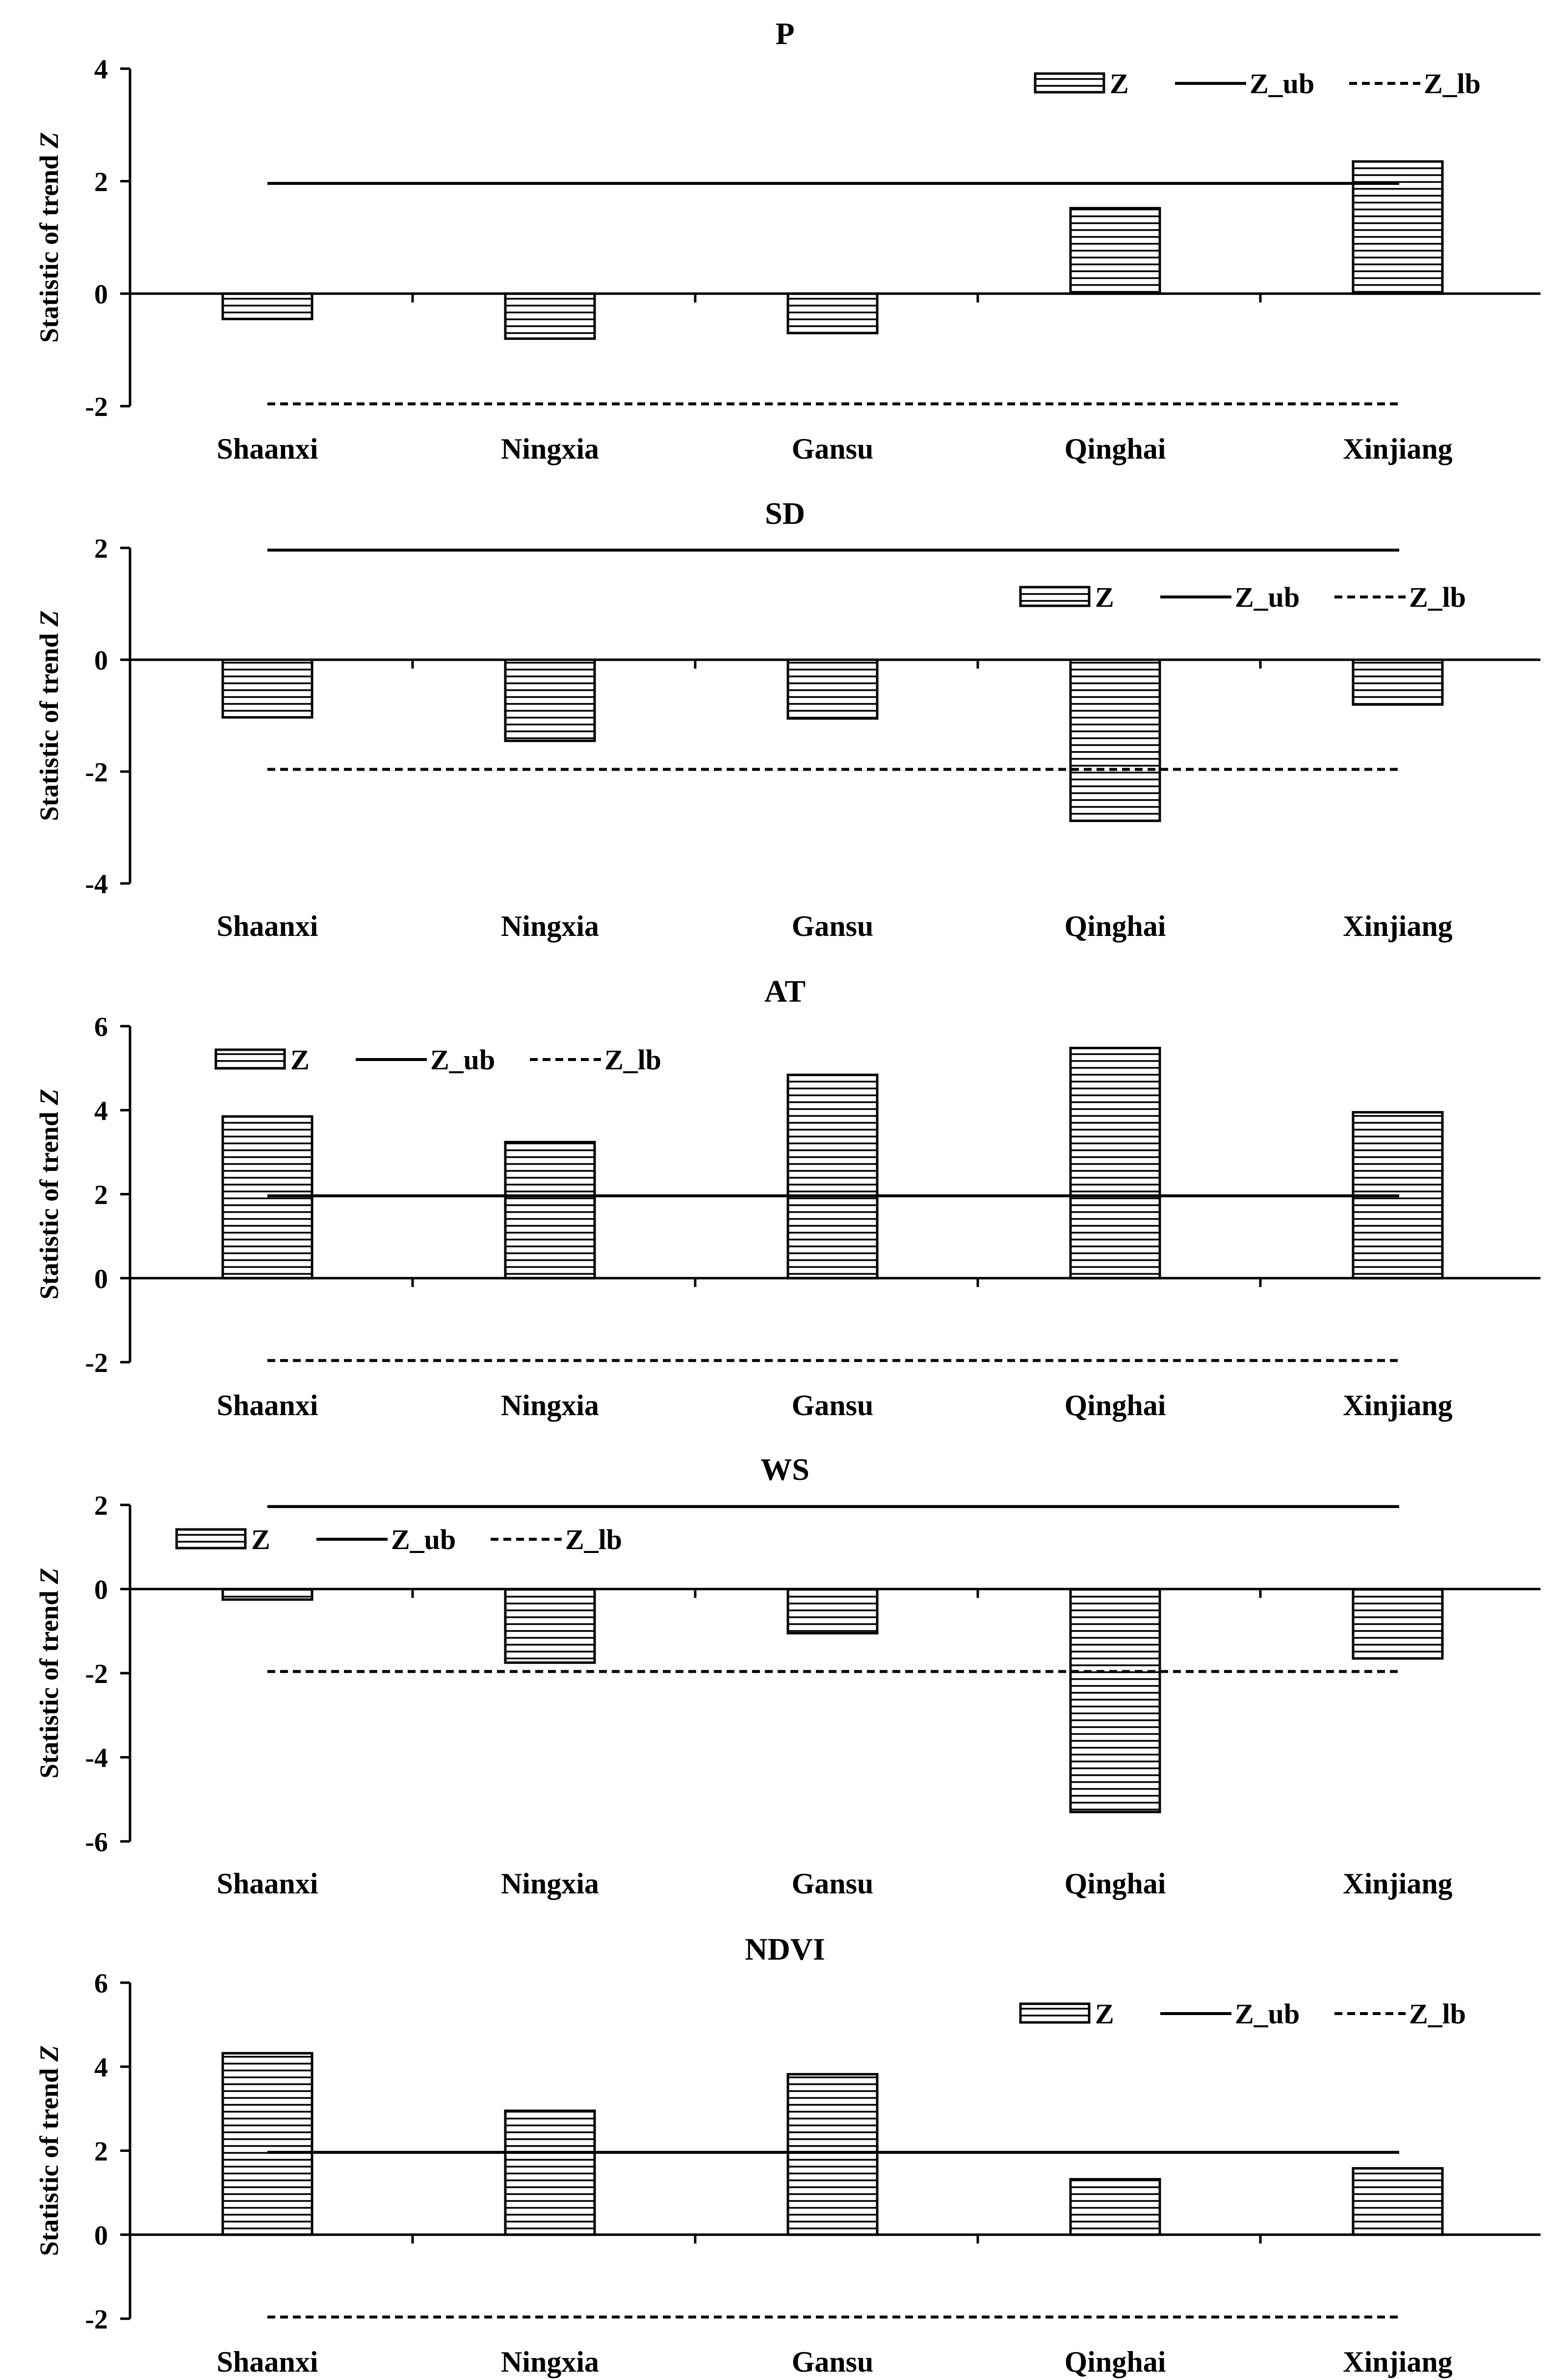 This screenshot has height=2380, width=1567. What do you see at coordinates (784, 33) in the screenshot?
I see `chart-title: P` at bounding box center [784, 33].